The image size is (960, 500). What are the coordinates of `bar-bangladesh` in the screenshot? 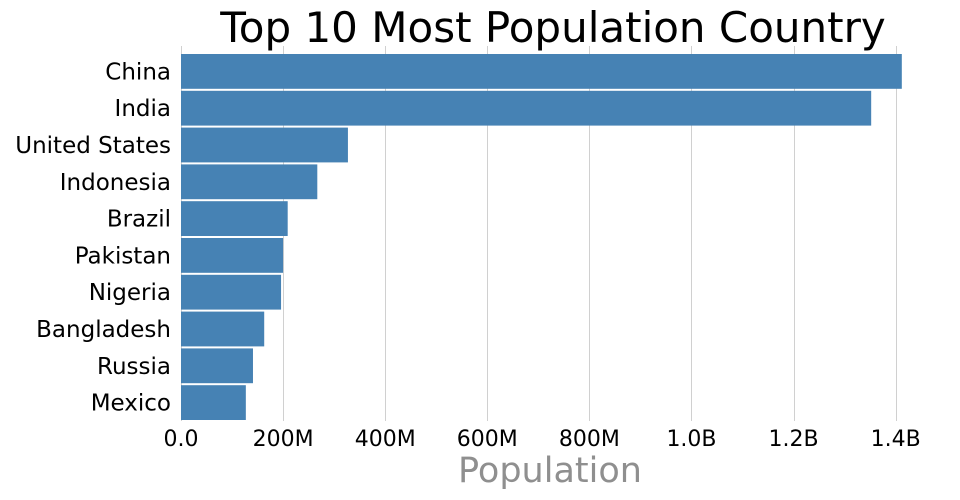 It's located at (223, 329).